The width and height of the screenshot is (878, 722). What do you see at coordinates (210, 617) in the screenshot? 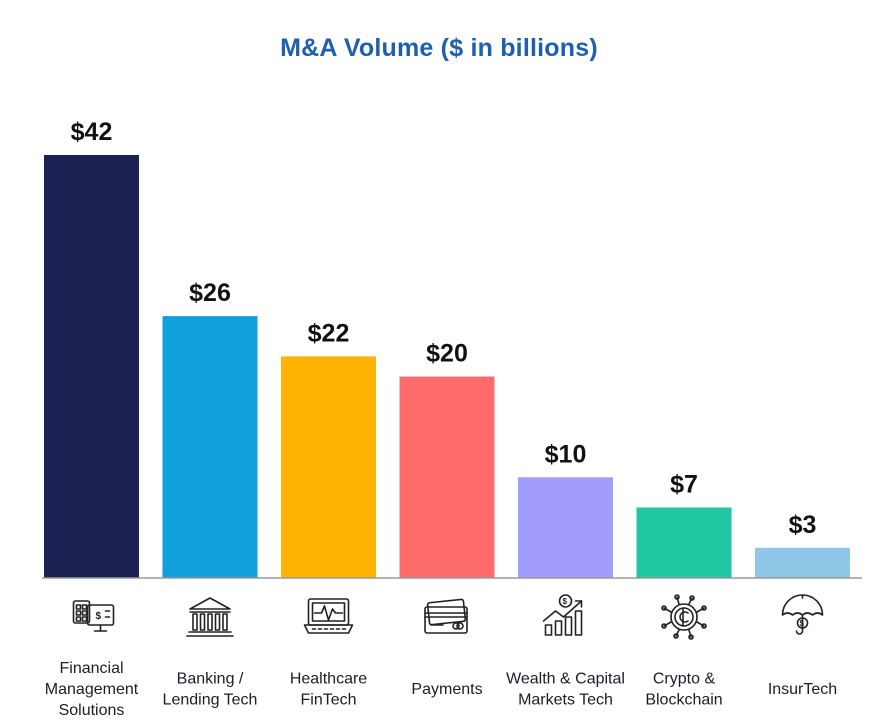
I see `bank-building-icon` at bounding box center [210, 617].